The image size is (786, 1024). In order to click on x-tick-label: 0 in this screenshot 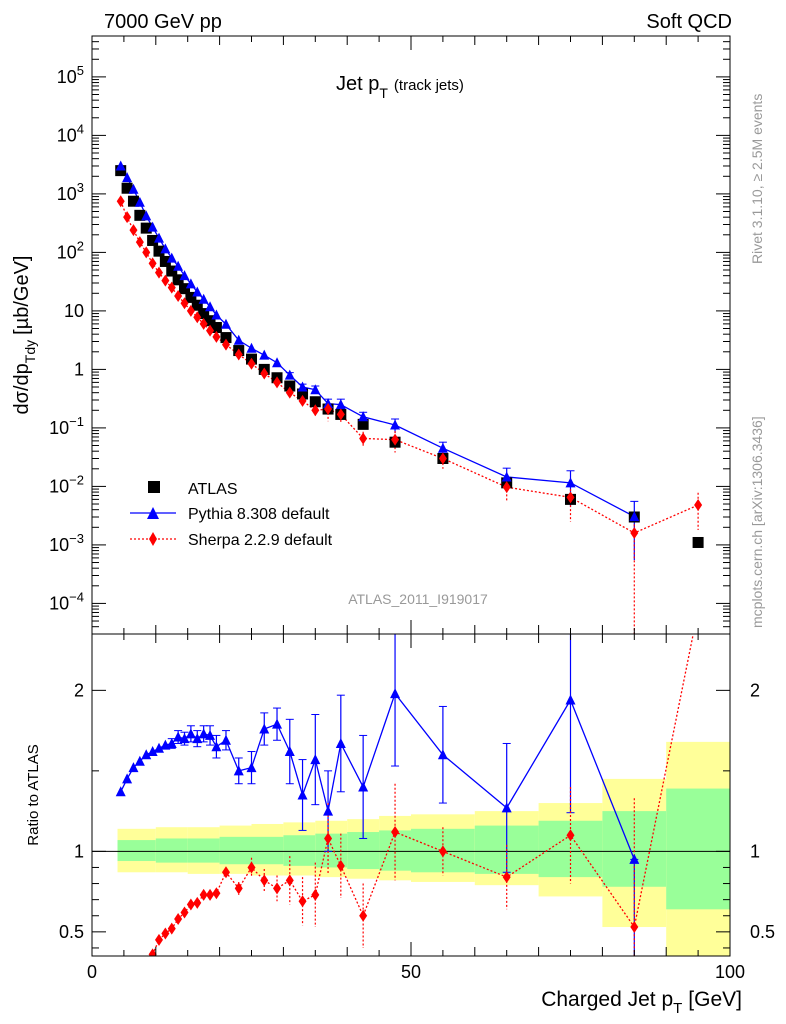, I will do `click(92, 972)`.